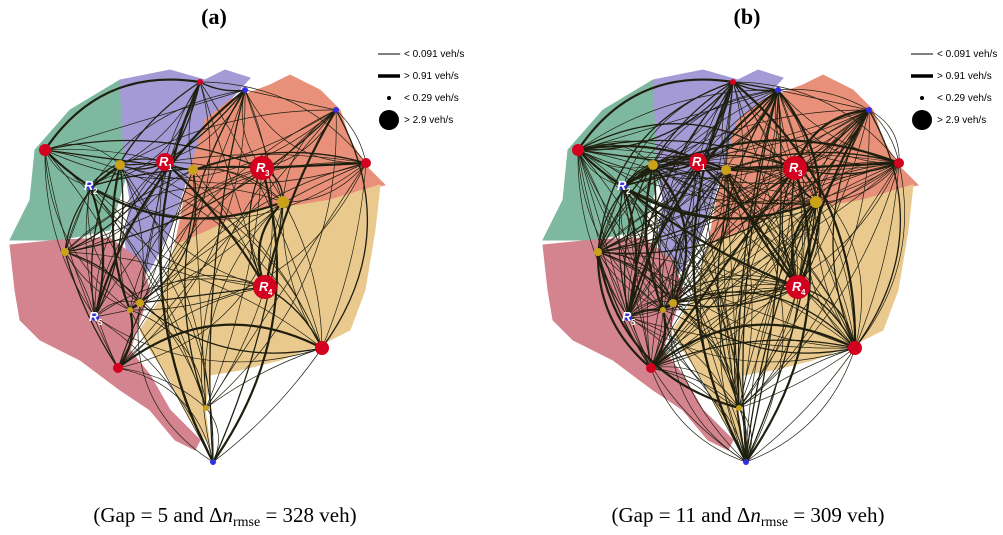  I want to click on region-label-sub: 4, so click(270, 292).